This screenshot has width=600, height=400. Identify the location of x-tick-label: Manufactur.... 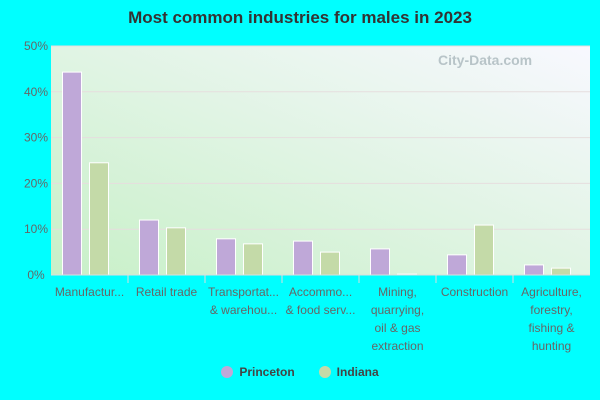
(89, 292).